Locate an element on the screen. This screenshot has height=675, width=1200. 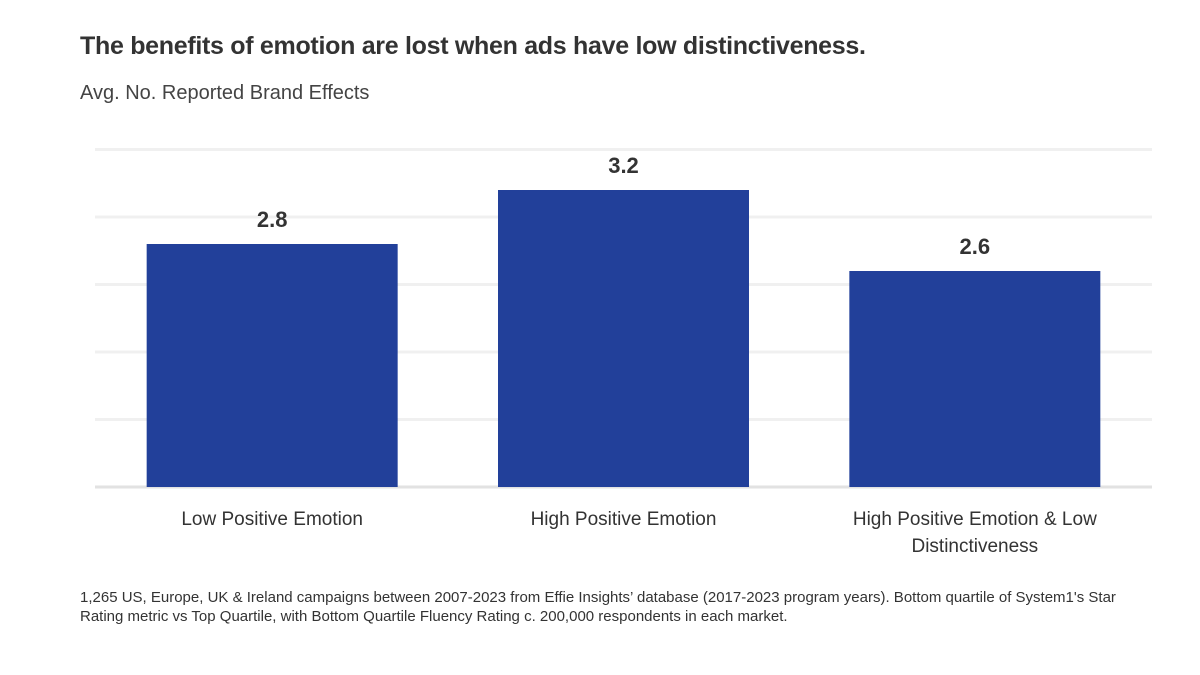
data-label: 3.2 is located at coordinates (623, 165).